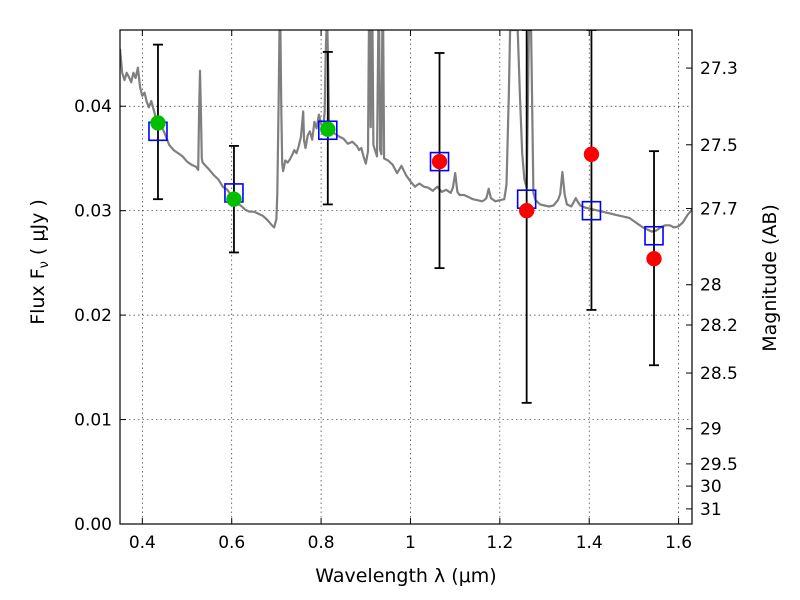  Describe the element at coordinates (711, 430) in the screenshot. I see `y2-tick-label: 29` at that location.